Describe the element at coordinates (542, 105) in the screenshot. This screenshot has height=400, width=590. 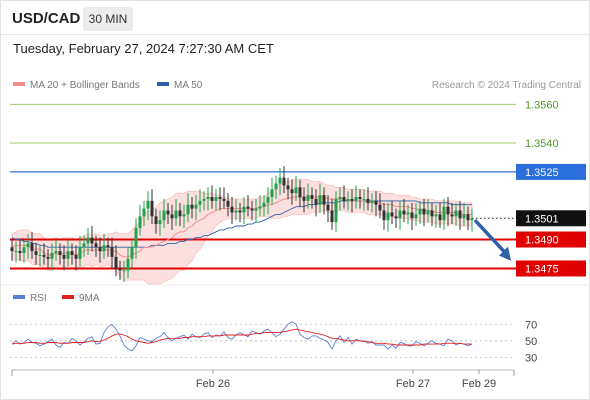
I see `level-label-1-3560: 1.3560` at that location.